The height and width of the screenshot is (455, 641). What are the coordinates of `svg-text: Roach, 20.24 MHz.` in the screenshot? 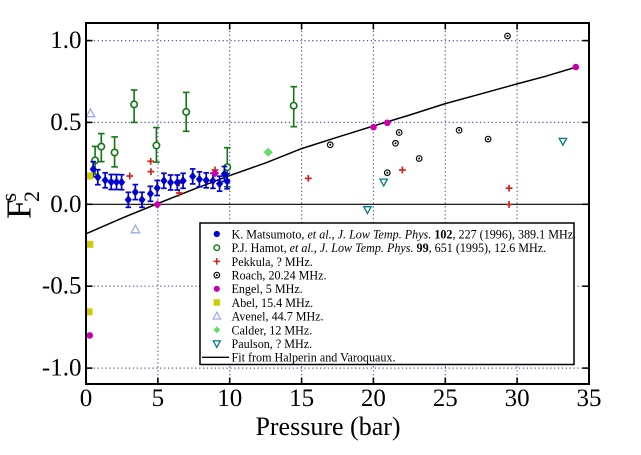 It's located at (279, 276).